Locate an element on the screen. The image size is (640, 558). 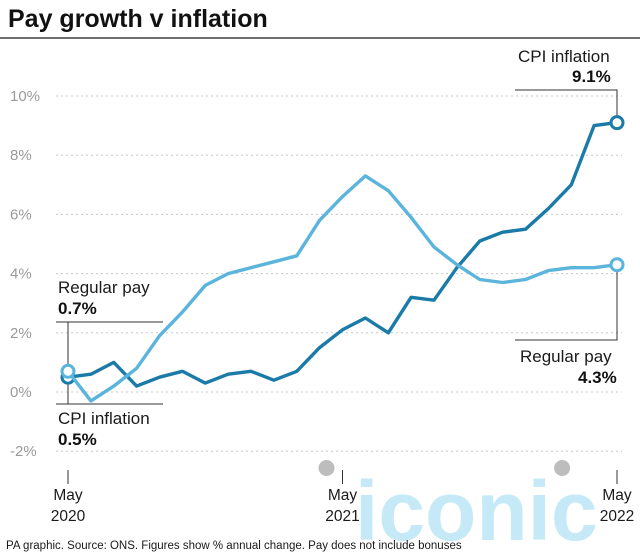
pay-start-label: Regular pay is located at coordinates (104, 287).